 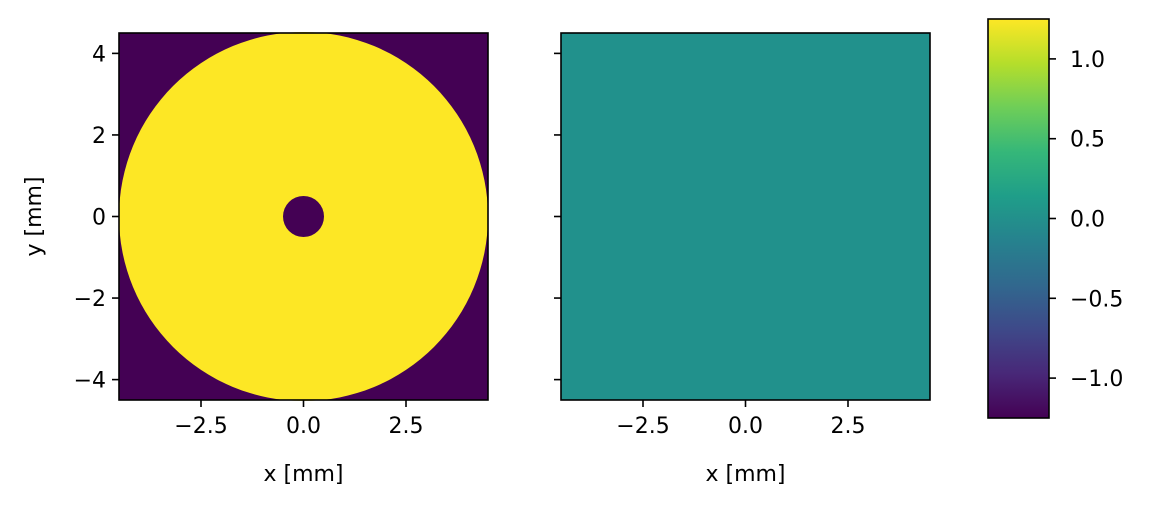 What do you see at coordinates (99, 218) in the screenshot?
I see `left-y-tick-label: 0` at bounding box center [99, 218].